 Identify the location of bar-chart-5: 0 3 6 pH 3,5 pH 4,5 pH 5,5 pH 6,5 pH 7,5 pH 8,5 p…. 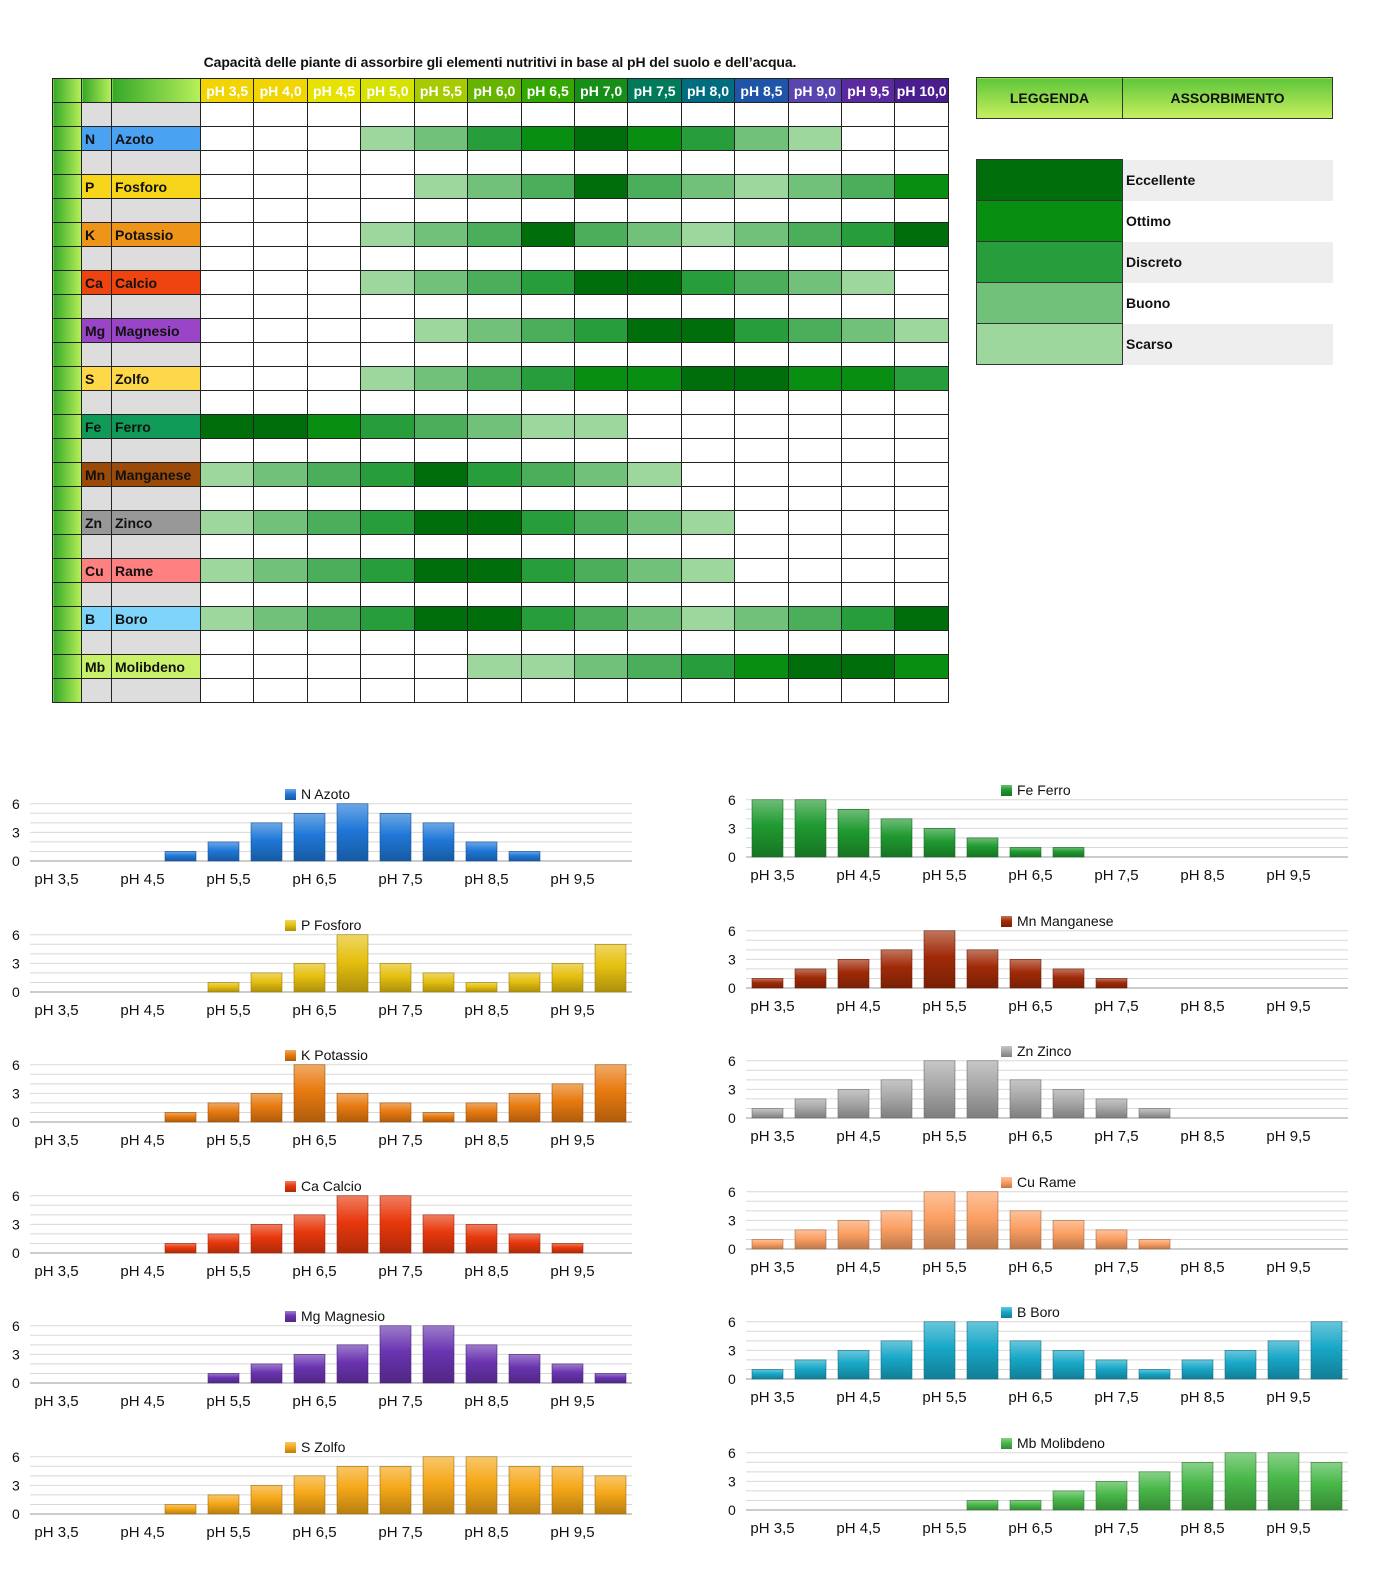
(320, 1493).